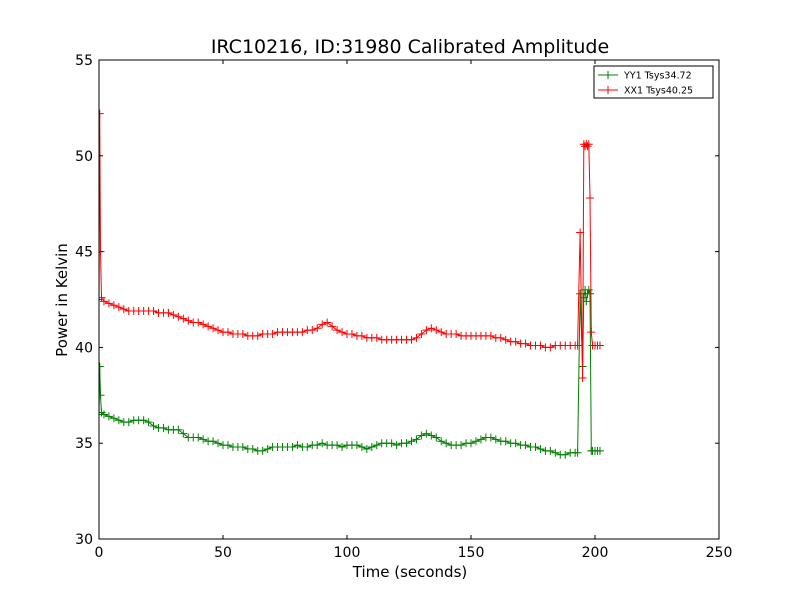  Describe the element at coordinates (595, 553) in the screenshot. I see `x-tick-label: 200` at that location.